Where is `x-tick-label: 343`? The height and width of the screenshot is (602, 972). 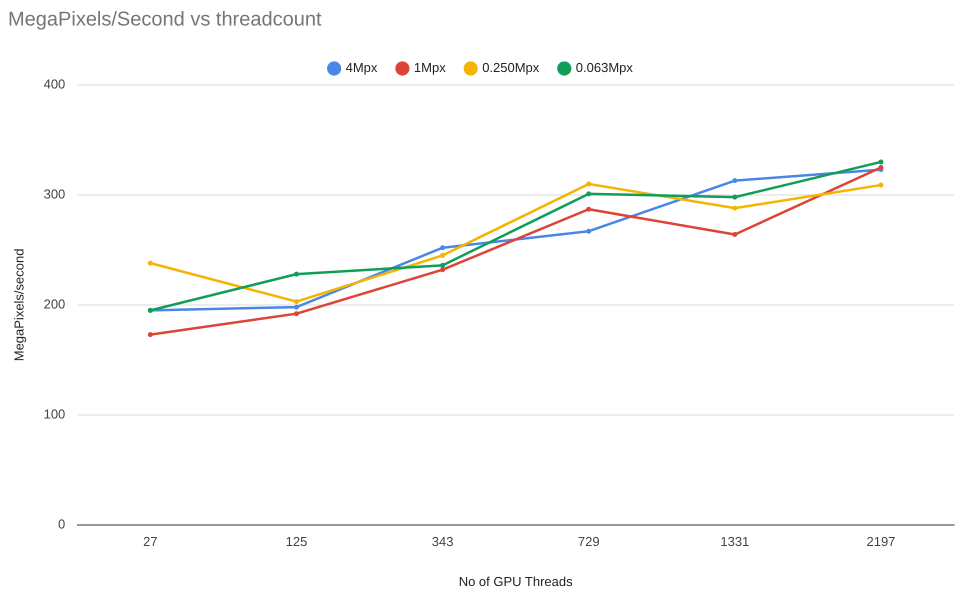
x-tick-label: 343 is located at coordinates (443, 542).